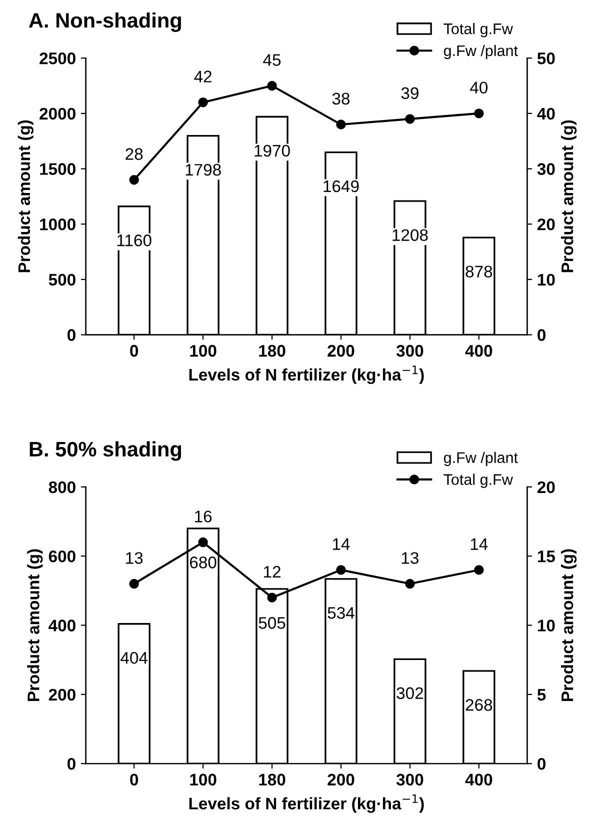 The height and width of the screenshot is (830, 613). I want to click on data-label: 42, so click(203, 76).